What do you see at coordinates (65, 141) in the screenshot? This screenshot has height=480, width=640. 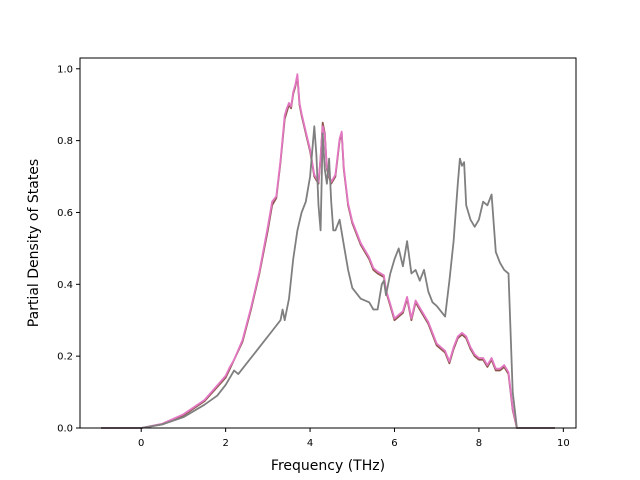 I see `y-tick-label: 0.8` at bounding box center [65, 141].